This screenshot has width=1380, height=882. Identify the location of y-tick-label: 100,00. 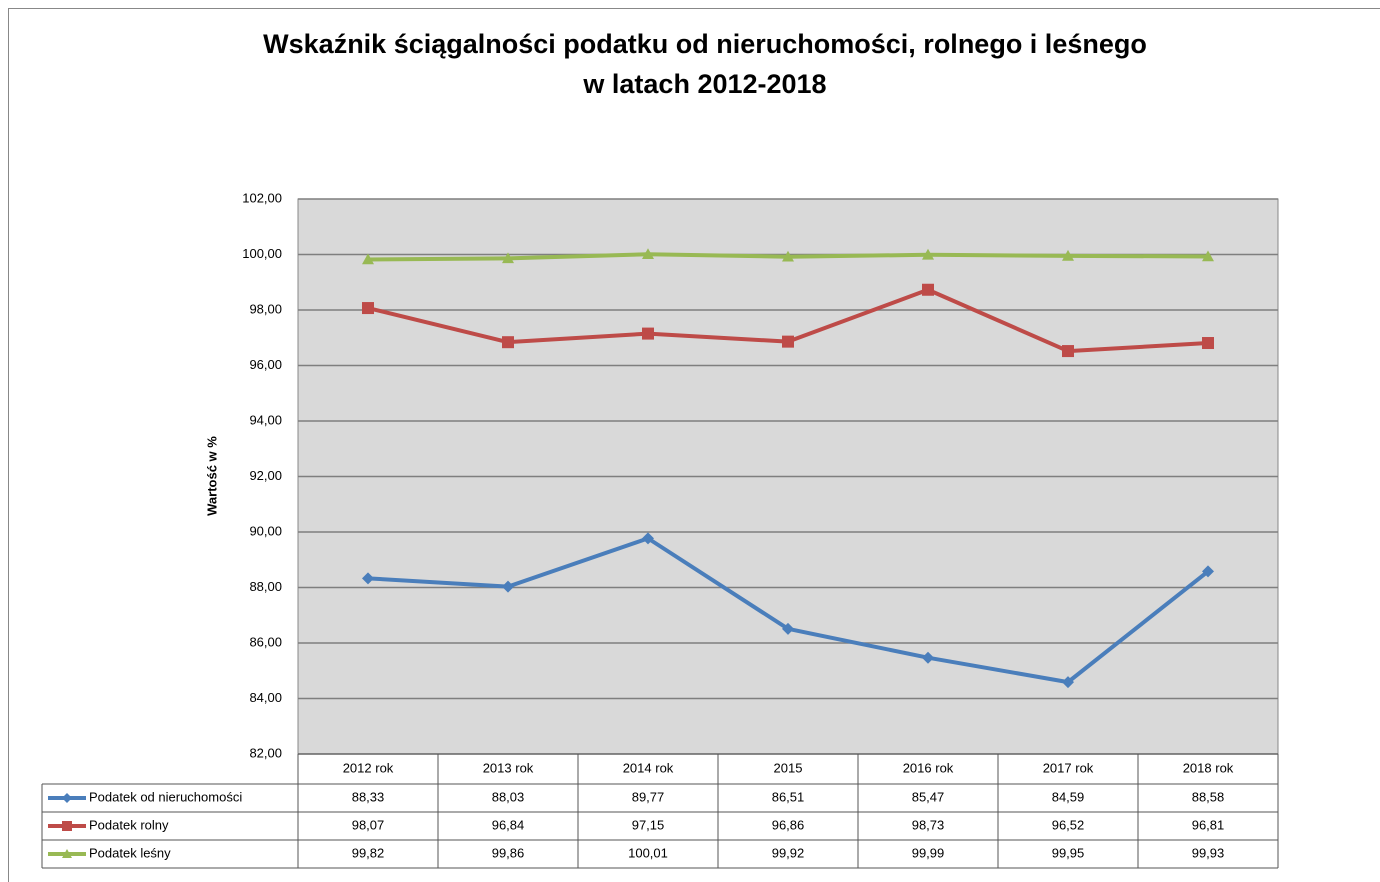
(262, 253).